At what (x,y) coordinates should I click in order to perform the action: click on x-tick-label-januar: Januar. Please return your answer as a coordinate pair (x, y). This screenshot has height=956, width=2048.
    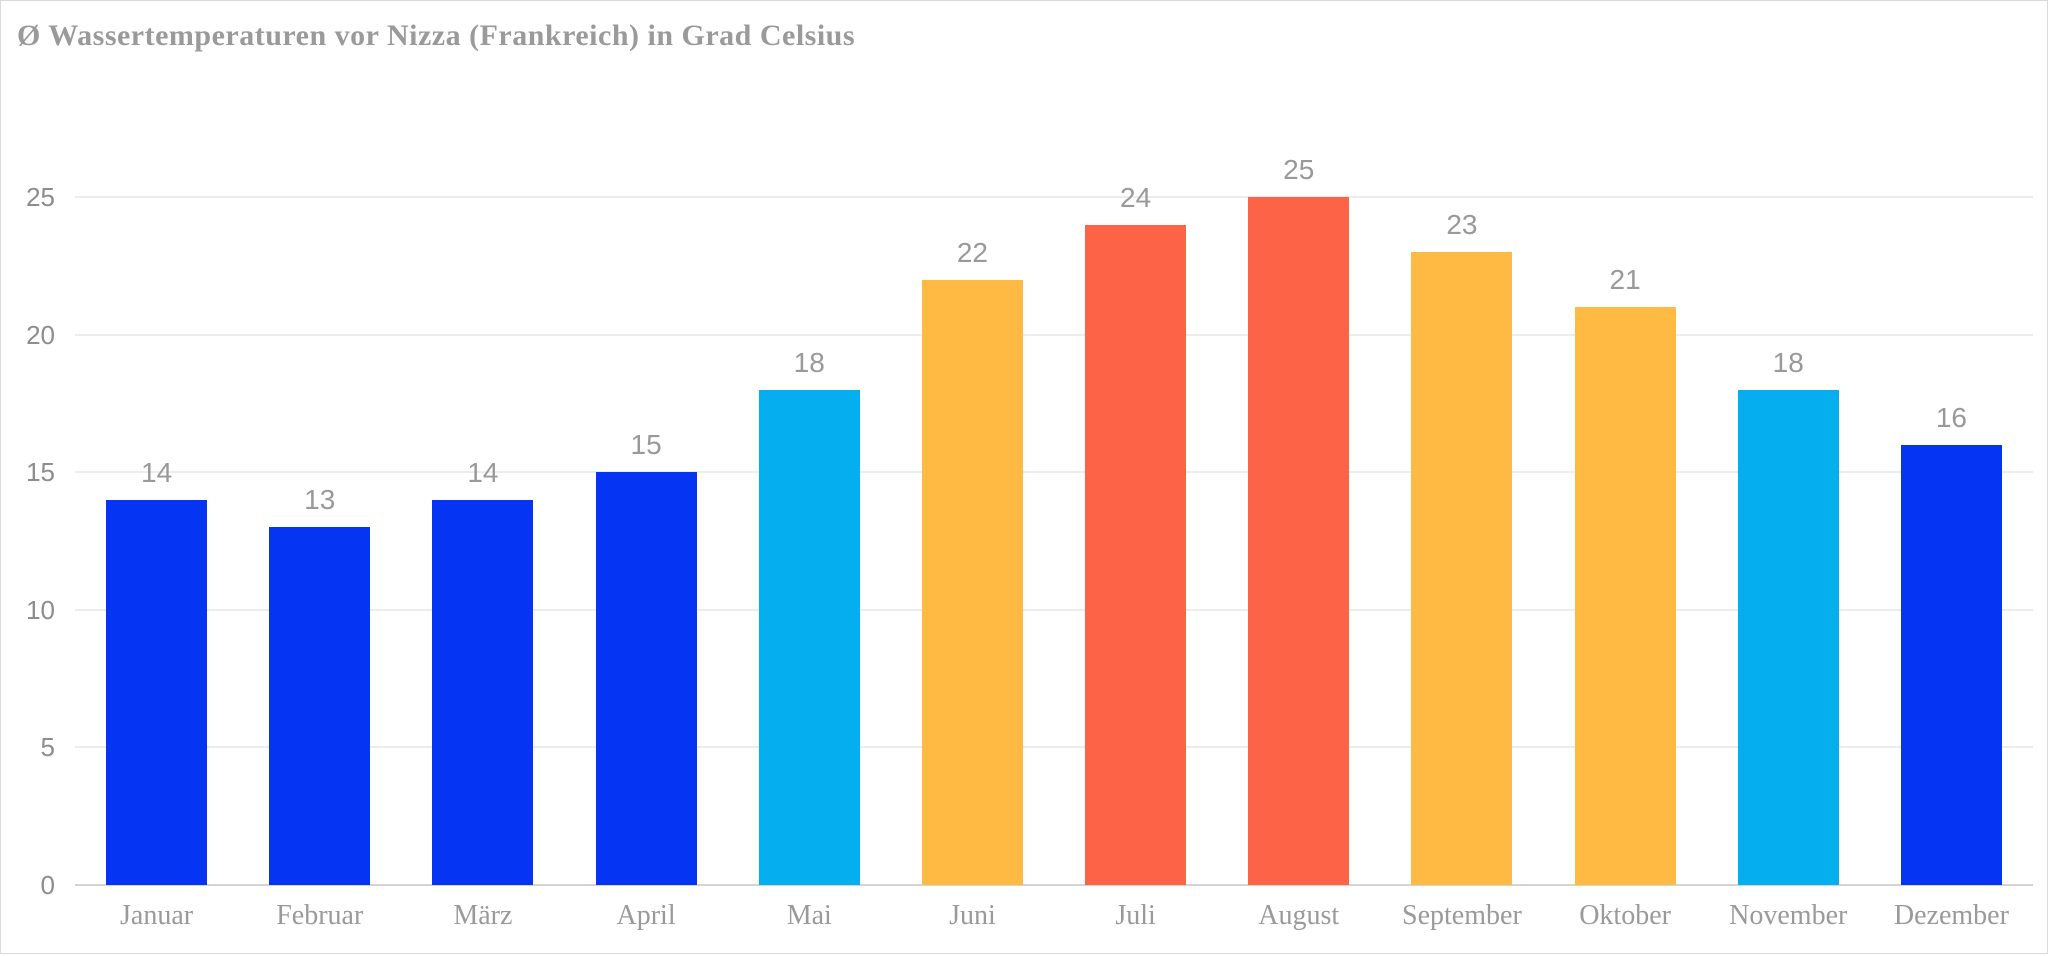
    Looking at the image, I should click on (157, 915).